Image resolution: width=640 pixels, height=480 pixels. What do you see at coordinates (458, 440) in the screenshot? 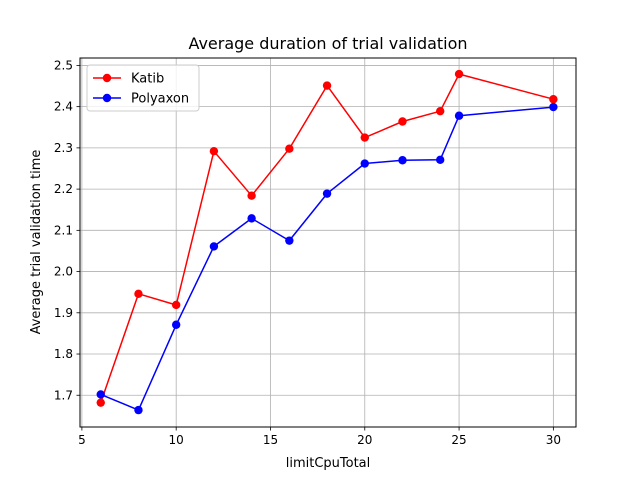
I see `x-tick-label: 25` at bounding box center [458, 440].